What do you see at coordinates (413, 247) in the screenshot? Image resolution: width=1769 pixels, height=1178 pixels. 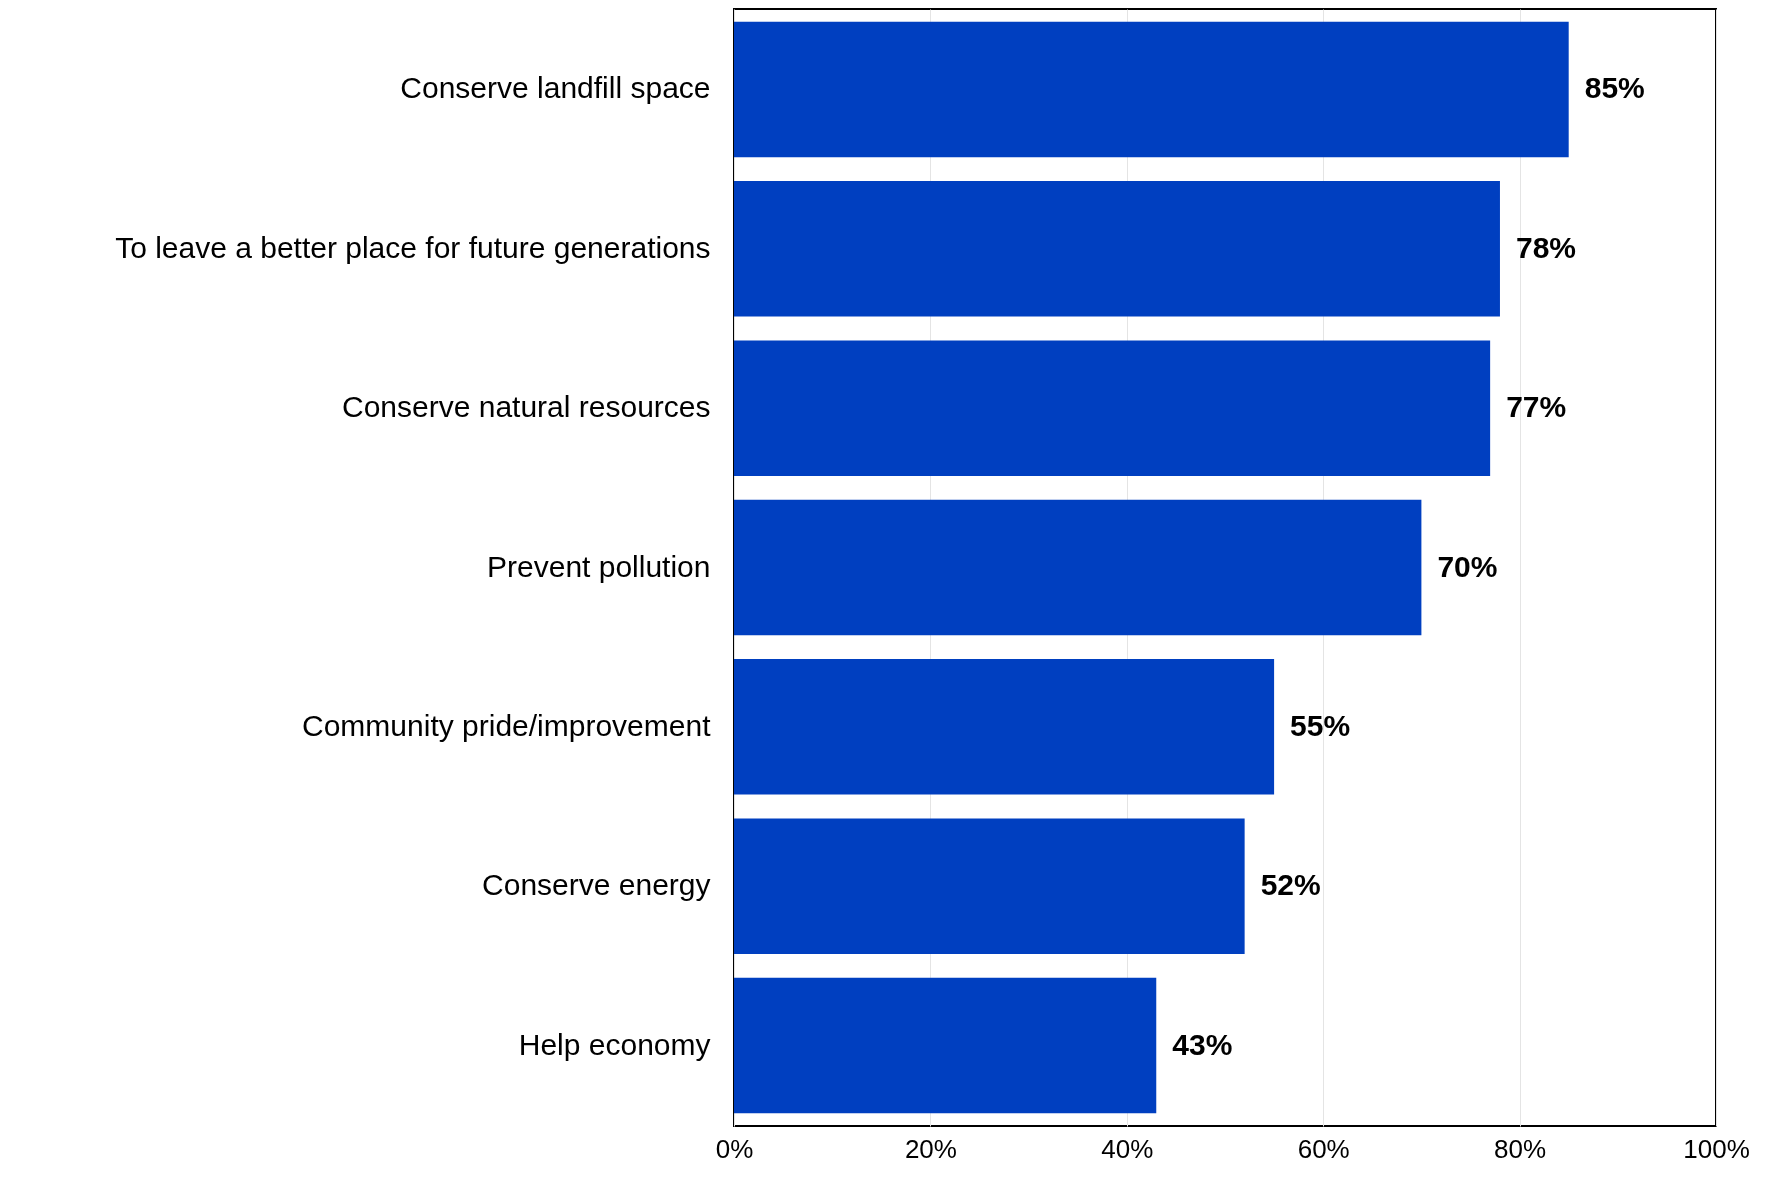 I see `y-tick-label: To leave a better place for future generations` at bounding box center [413, 247].